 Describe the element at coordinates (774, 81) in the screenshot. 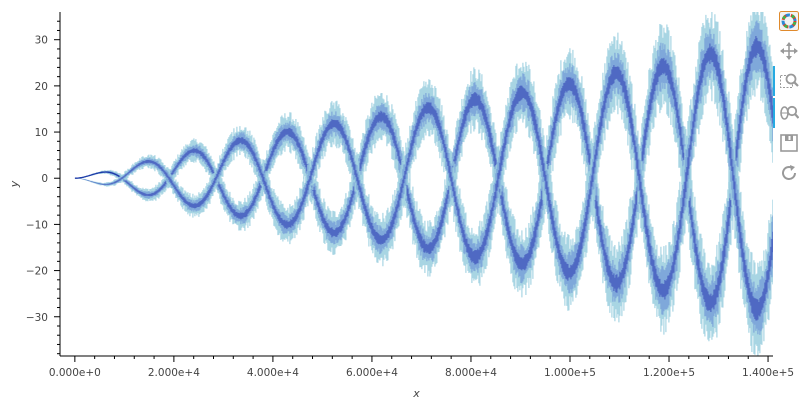

I see `box-zoom-active-indicator` at that location.